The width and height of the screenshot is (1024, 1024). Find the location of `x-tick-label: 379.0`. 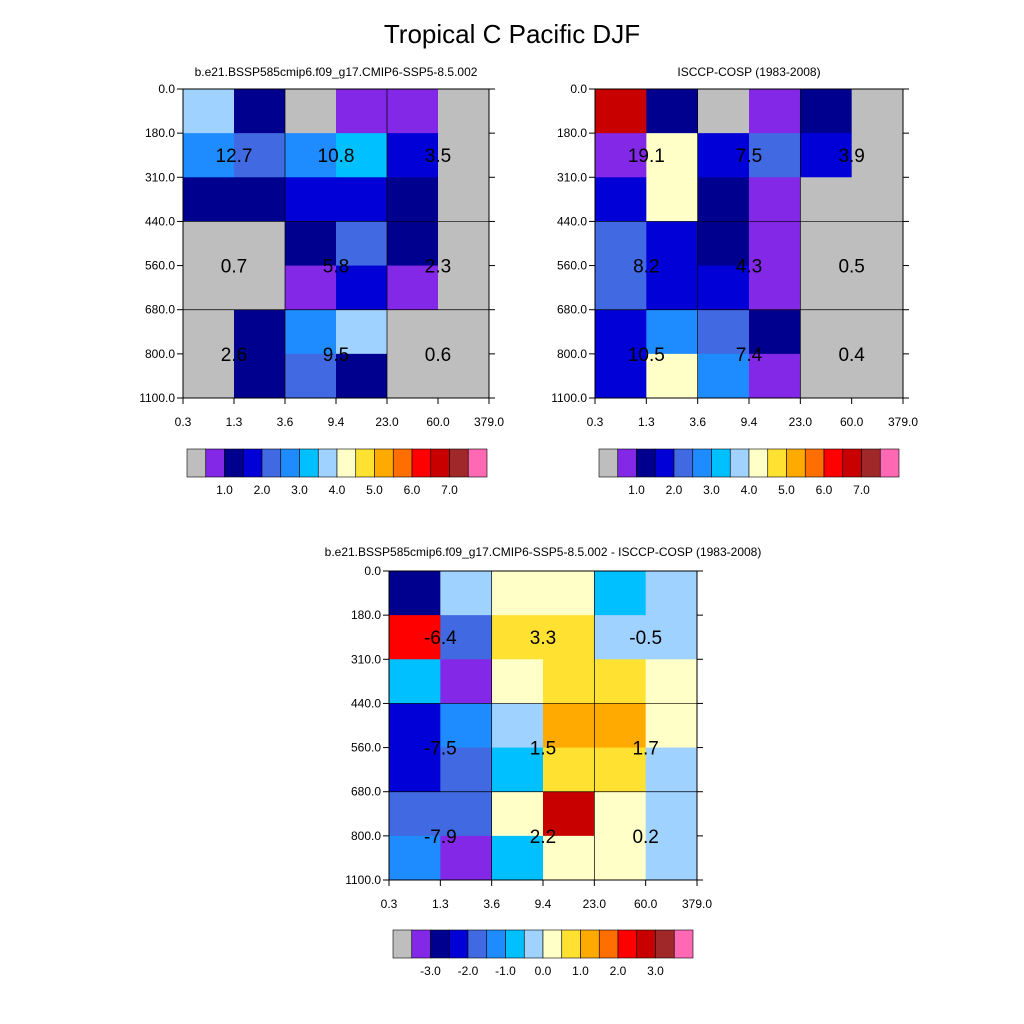

x-tick-label: 379.0 is located at coordinates (697, 904).